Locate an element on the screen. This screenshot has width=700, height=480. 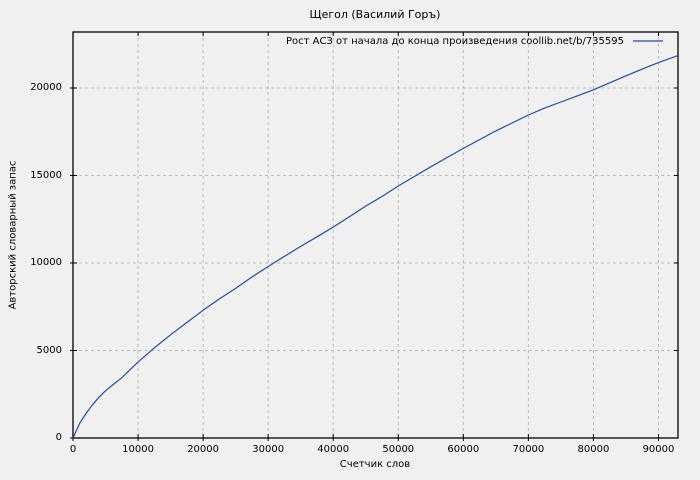
y-tick-label: 0 is located at coordinates (58, 437).